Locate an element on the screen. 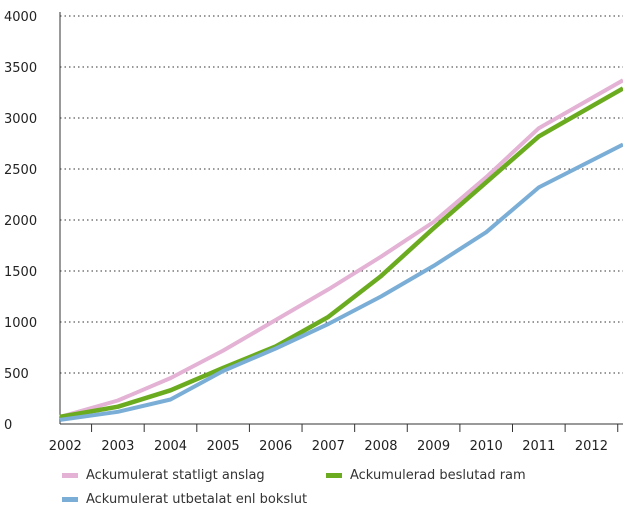  legend-label-statligt-anslag: Ackumulerat statligt anslag is located at coordinates (175, 475).